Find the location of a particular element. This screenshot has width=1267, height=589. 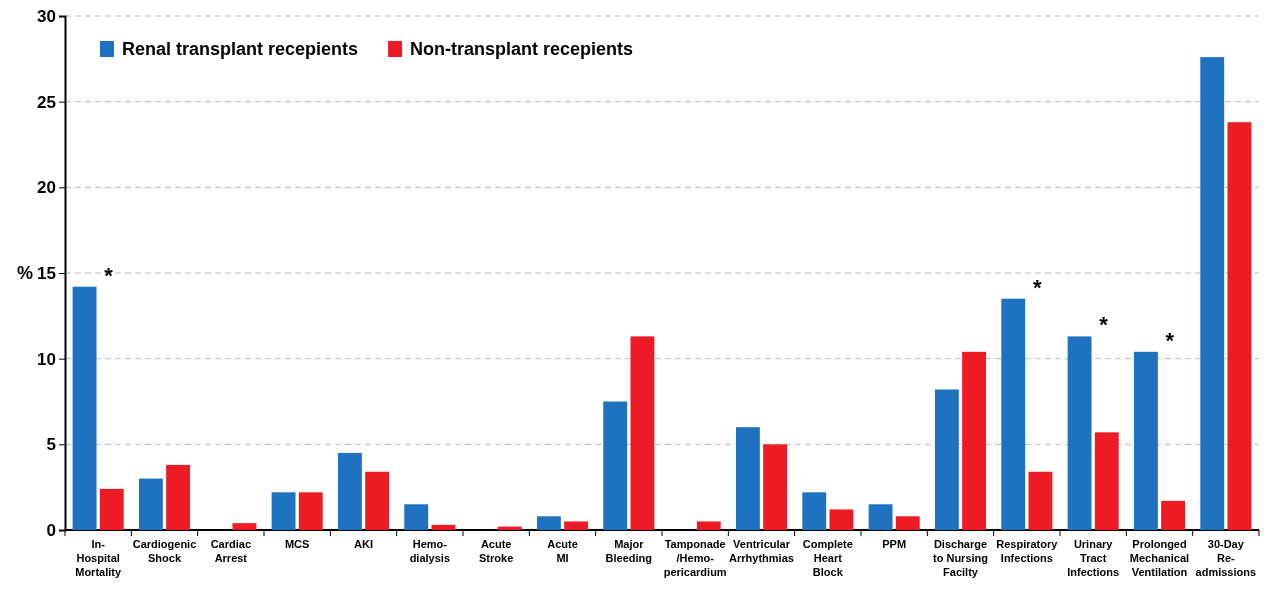

x-tick-label: Tamponade /Hemo- pericardium is located at coordinates (695, 558).